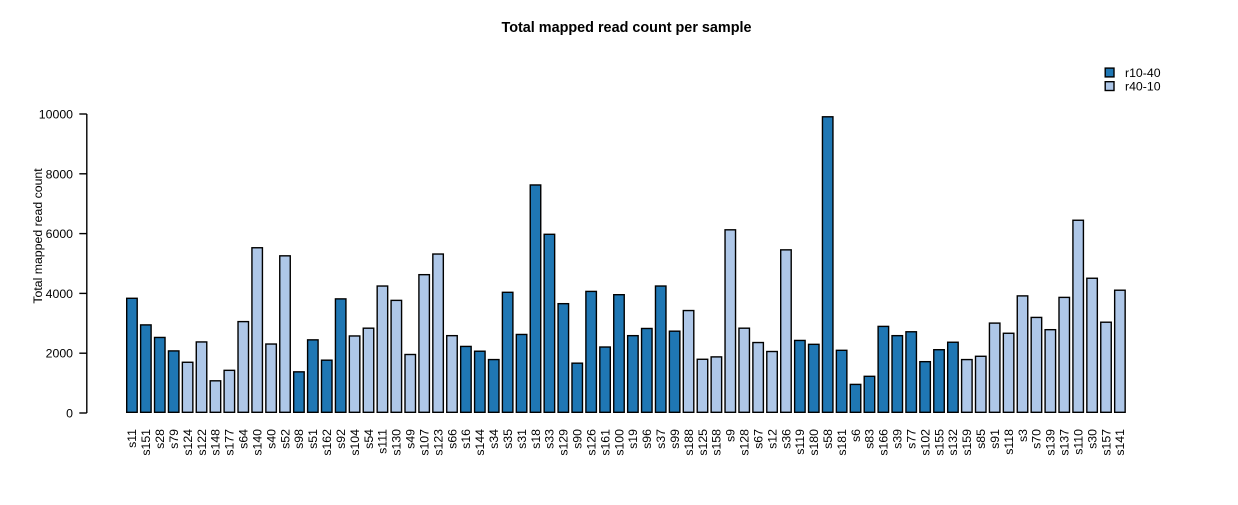 The width and height of the screenshot is (1238, 505). What do you see at coordinates (452, 439) in the screenshot?
I see `svg-text: s66` at bounding box center [452, 439].